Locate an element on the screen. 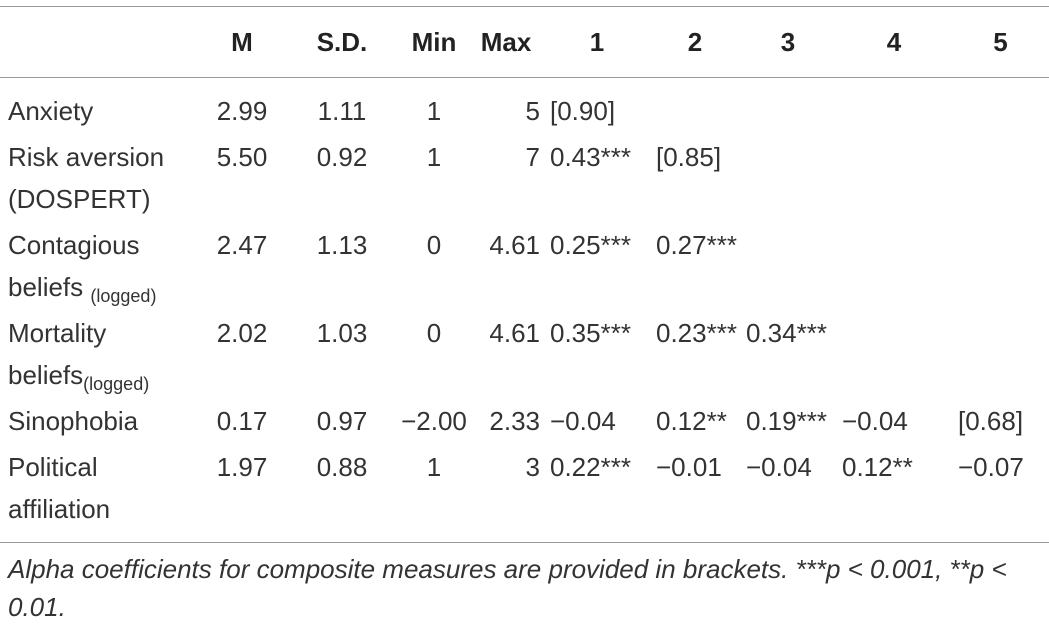 This screenshot has height=628, width=1049. table-cell: −0.01 is located at coordinates (689, 467).